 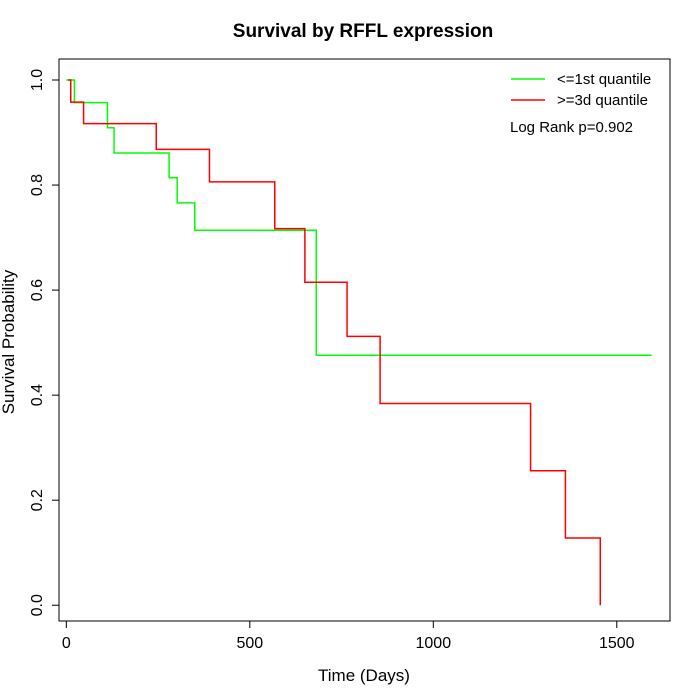 What do you see at coordinates (66, 643) in the screenshot?
I see `x-tick-label: 0` at bounding box center [66, 643].